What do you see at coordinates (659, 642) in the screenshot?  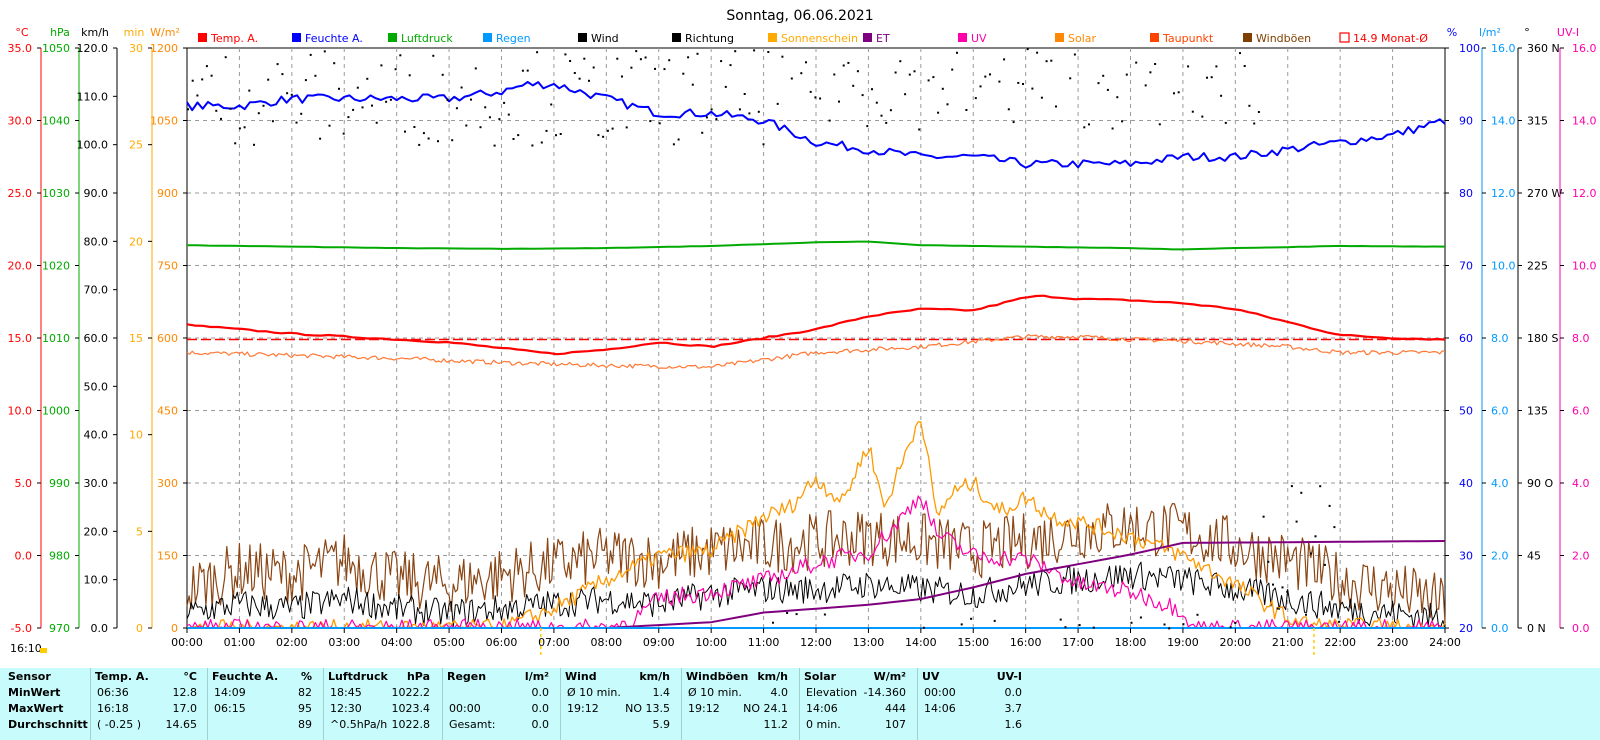 I see `x-tick-label: 09:00` at bounding box center [659, 642].